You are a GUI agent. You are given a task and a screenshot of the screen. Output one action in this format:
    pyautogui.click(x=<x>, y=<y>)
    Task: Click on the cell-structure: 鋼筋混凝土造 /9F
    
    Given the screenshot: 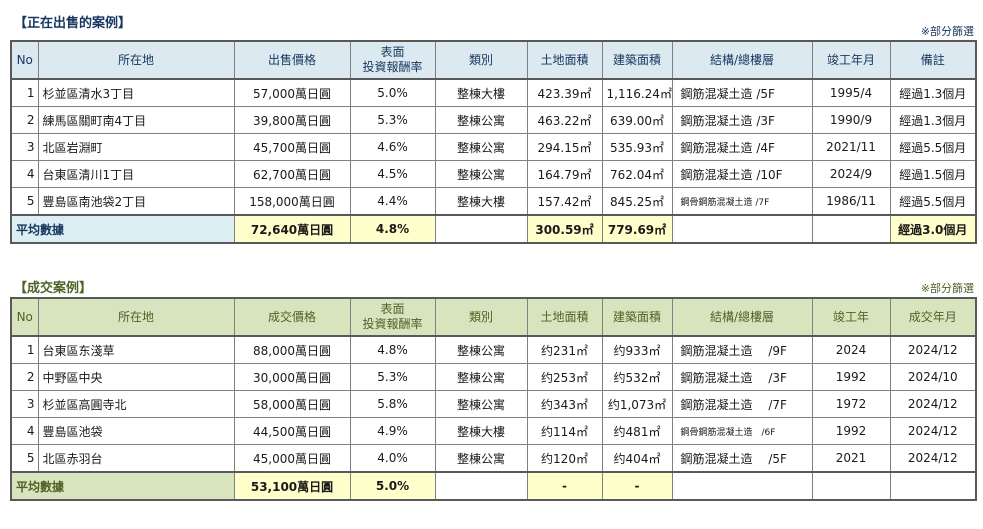 What is the action you would take?
    pyautogui.click(x=742, y=349)
    